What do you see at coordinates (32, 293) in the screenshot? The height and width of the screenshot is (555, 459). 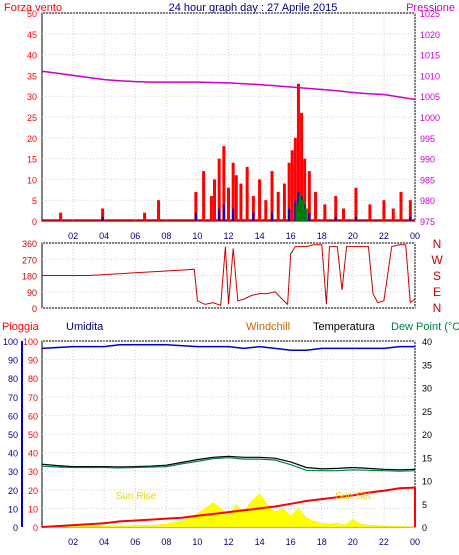 I see `direction-tick-label: 90` at bounding box center [32, 293].